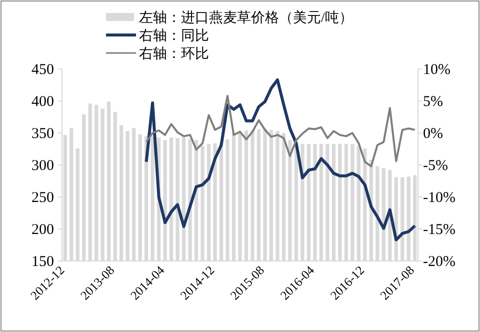 The height and width of the screenshot is (332, 480). Describe the element at coordinates (43, 70) in the screenshot. I see `y-tick-label: 450` at that location.